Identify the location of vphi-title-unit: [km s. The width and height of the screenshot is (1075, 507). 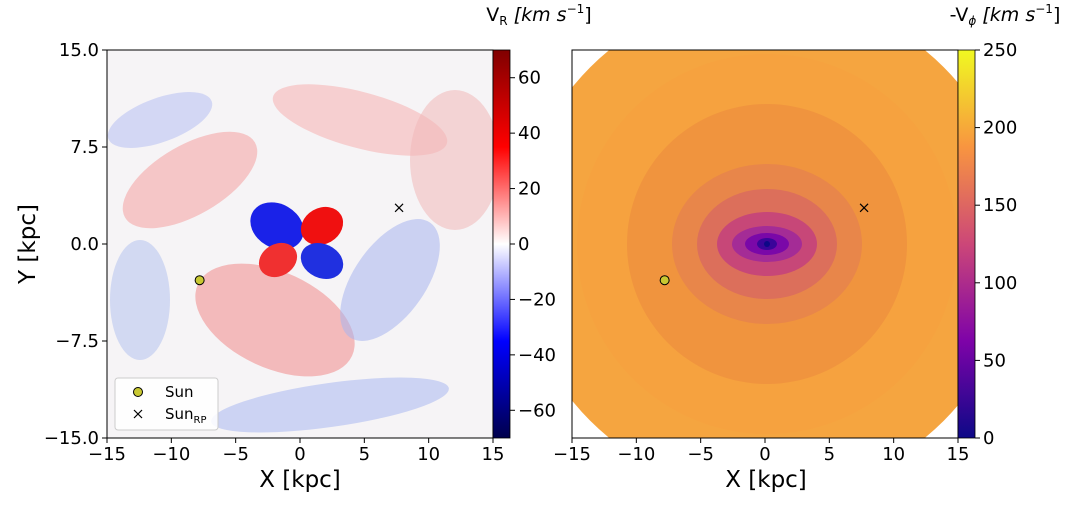
(1008, 15).